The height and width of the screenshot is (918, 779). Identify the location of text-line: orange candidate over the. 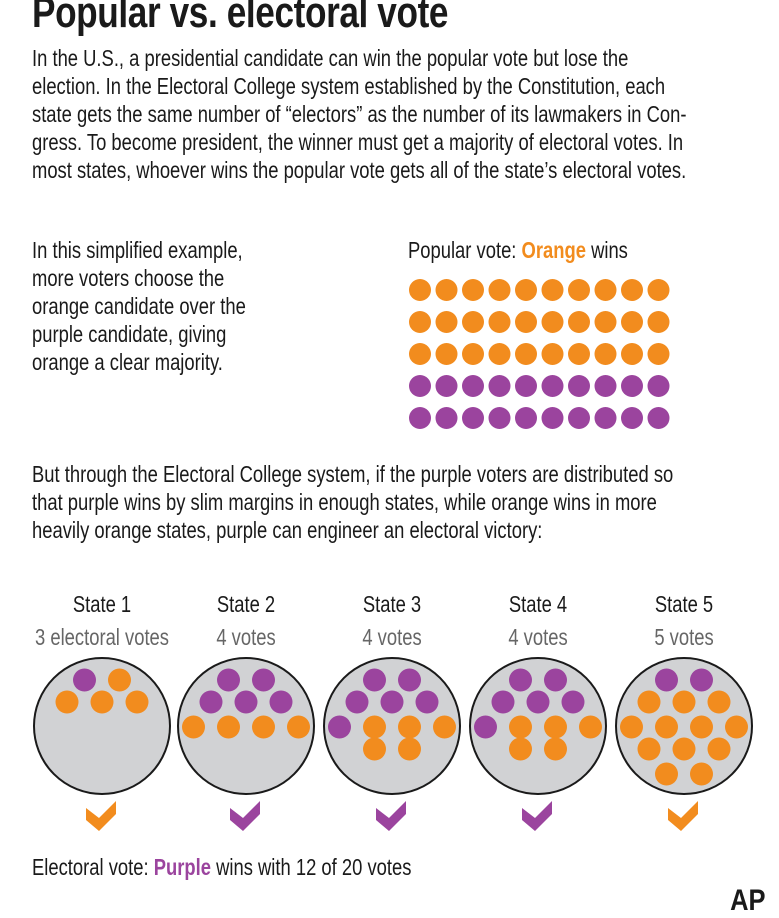
(139, 306).